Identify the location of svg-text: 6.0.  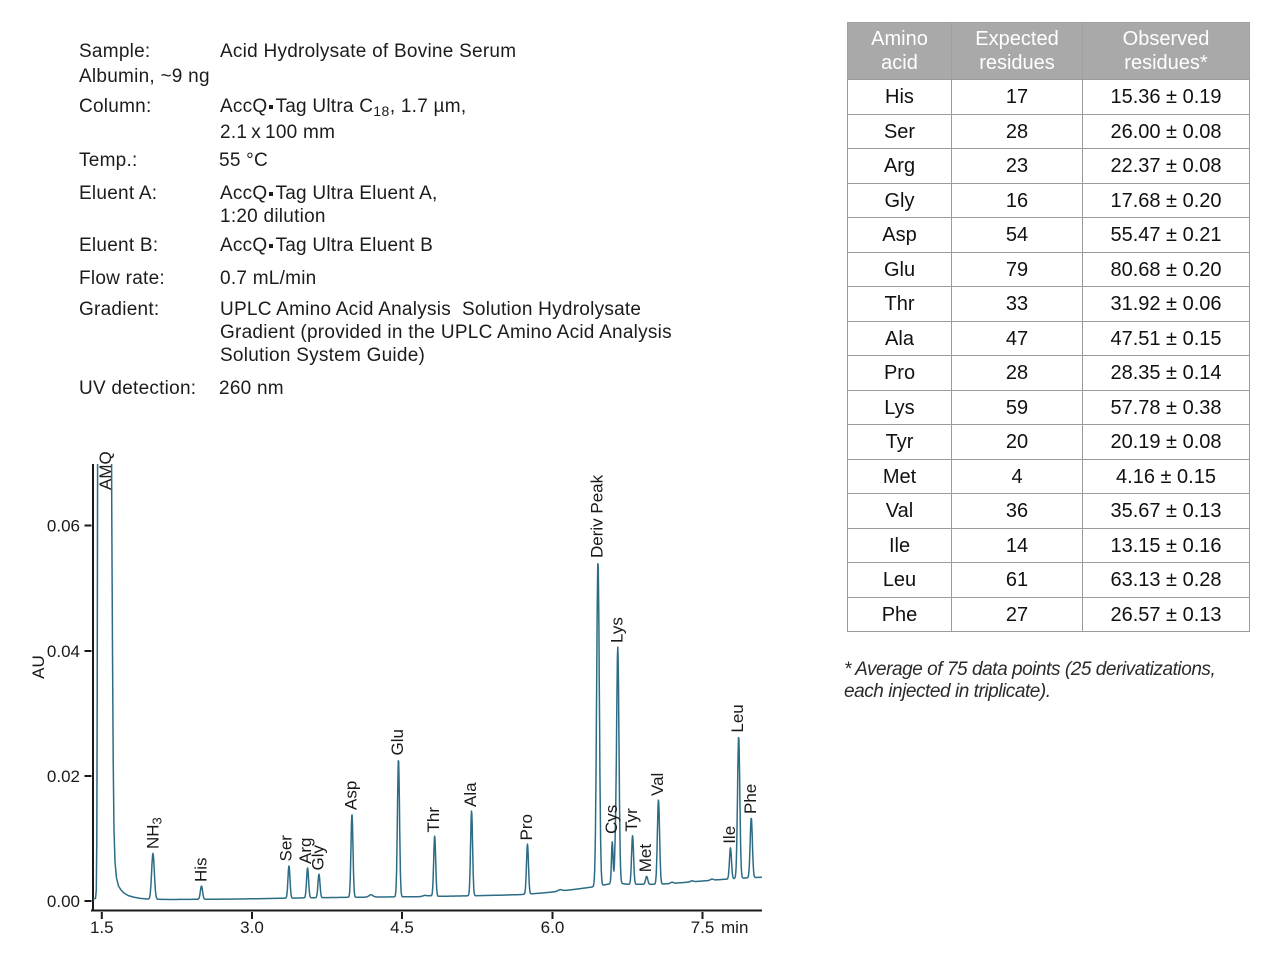
(553, 927).